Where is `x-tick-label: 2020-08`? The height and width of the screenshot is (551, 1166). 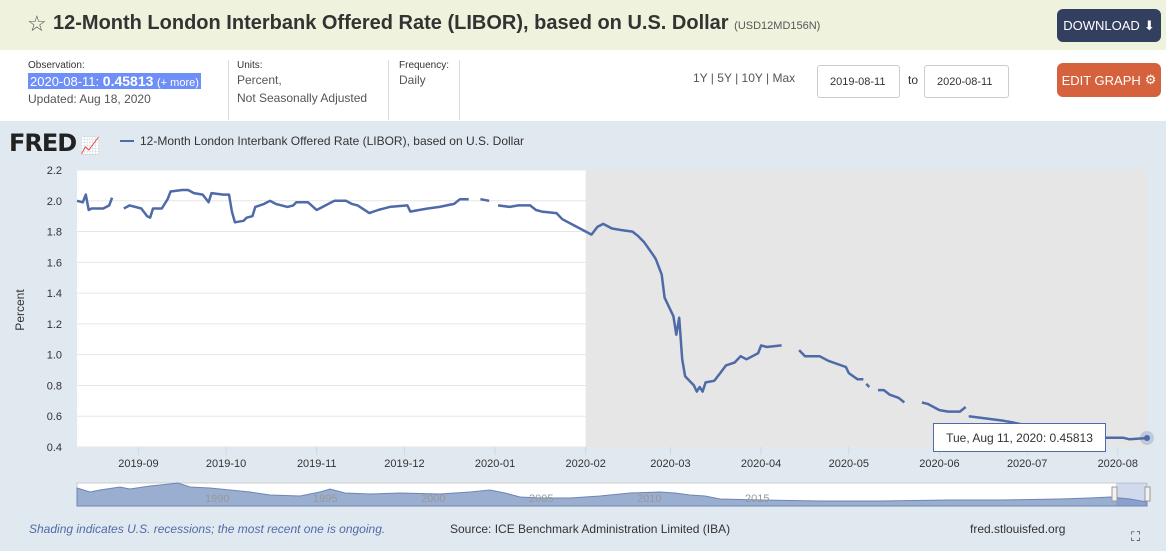
x-tick-label: 2020-08 is located at coordinates (1118, 464).